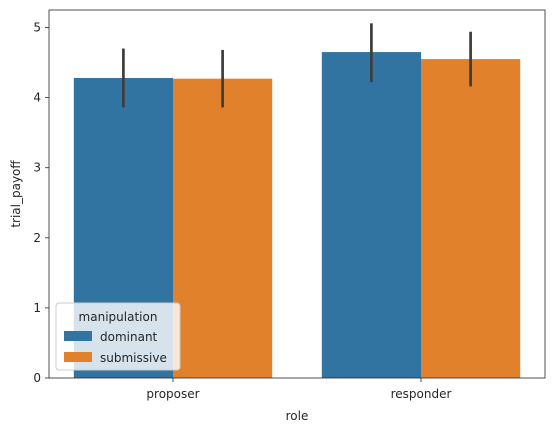 This screenshot has height=432, width=554. I want to click on x-axis-label: role, so click(297, 416).